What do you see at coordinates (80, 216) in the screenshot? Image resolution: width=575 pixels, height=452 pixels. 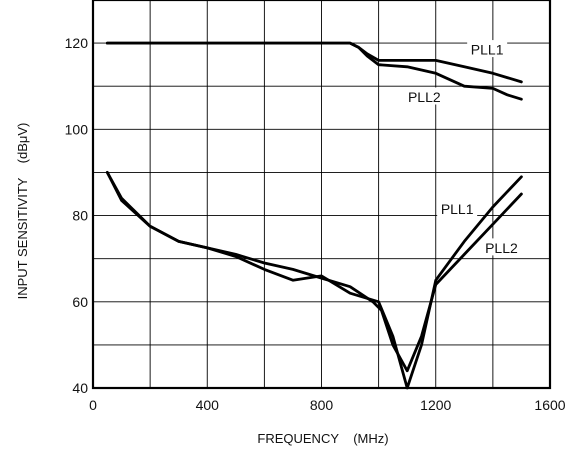 I see `y-tick-label: 80` at bounding box center [80, 216].